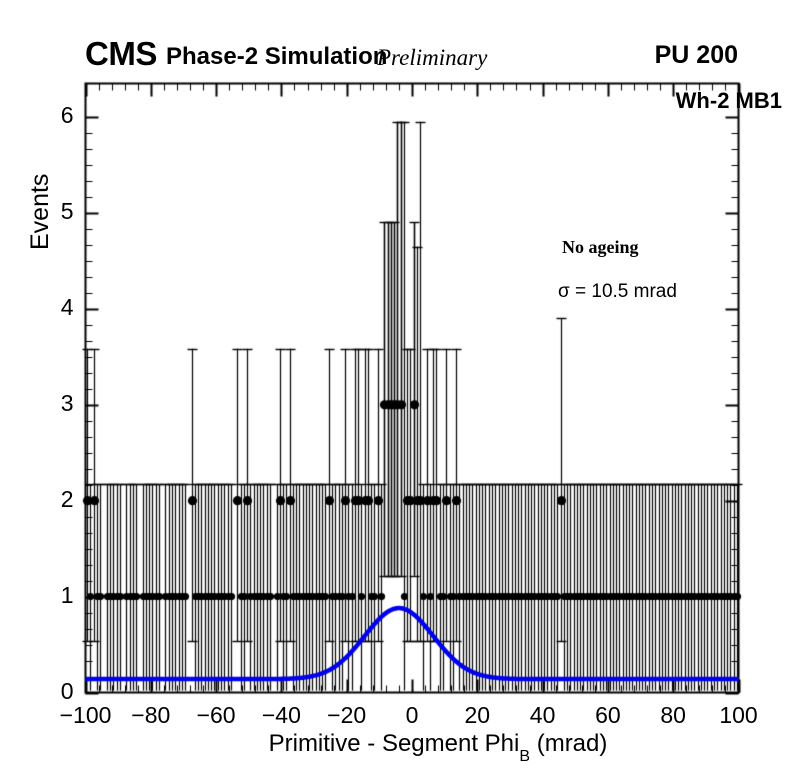 This screenshot has height=772, width=796. I want to click on x-tick-label: 100, so click(738, 714).